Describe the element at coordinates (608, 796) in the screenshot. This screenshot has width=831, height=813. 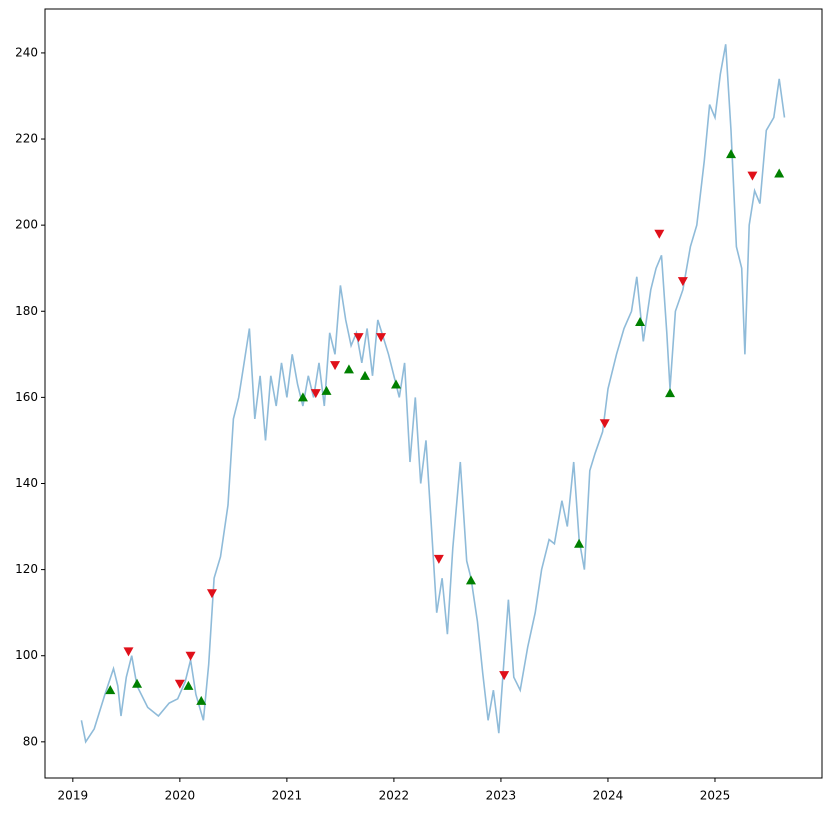
I see `x-tick-label: 2024` at that location.